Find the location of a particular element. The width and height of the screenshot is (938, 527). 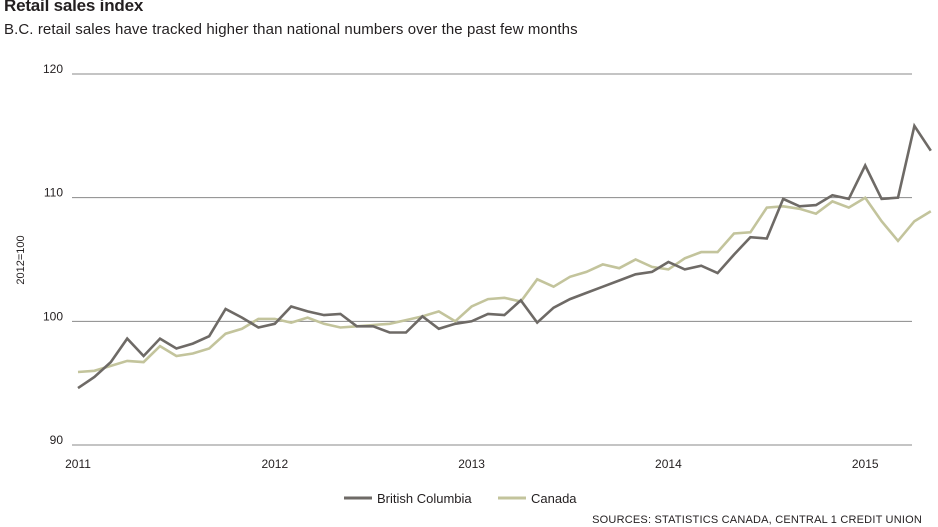

chart-title: Retail sales index is located at coordinates (74, 7).